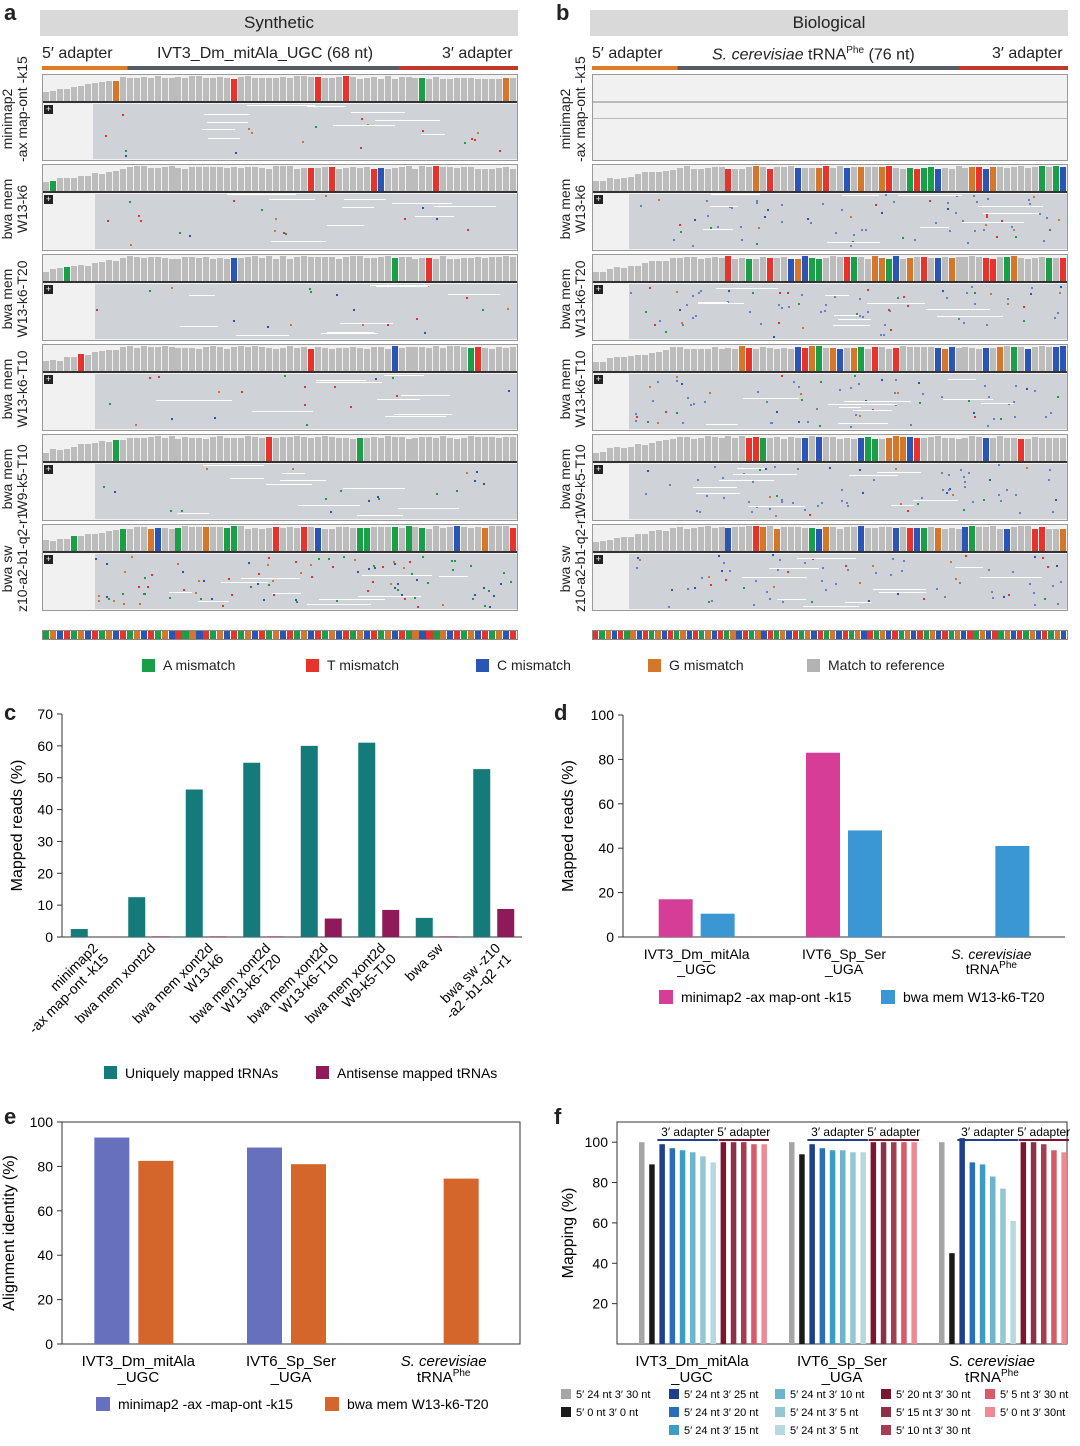 This screenshot has width=1080, height=1446. I want to click on chart-d-y-axis-label: Mapped reads (%), so click(568, 826).